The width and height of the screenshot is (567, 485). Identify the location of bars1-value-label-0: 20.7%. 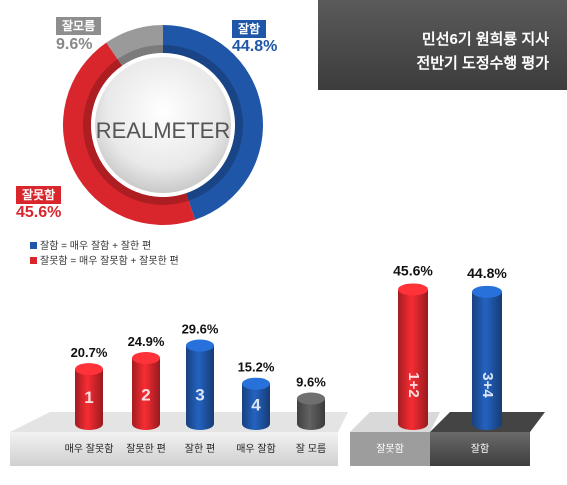
(89, 352).